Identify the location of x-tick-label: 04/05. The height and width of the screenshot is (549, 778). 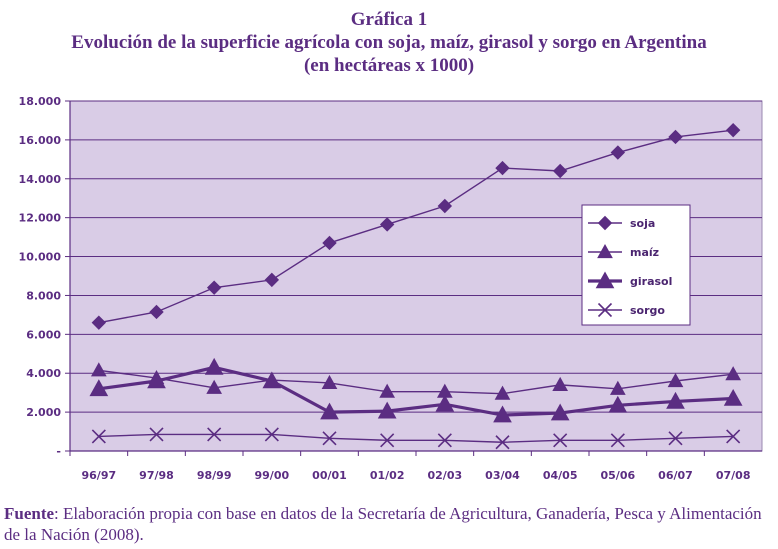
(560, 475).